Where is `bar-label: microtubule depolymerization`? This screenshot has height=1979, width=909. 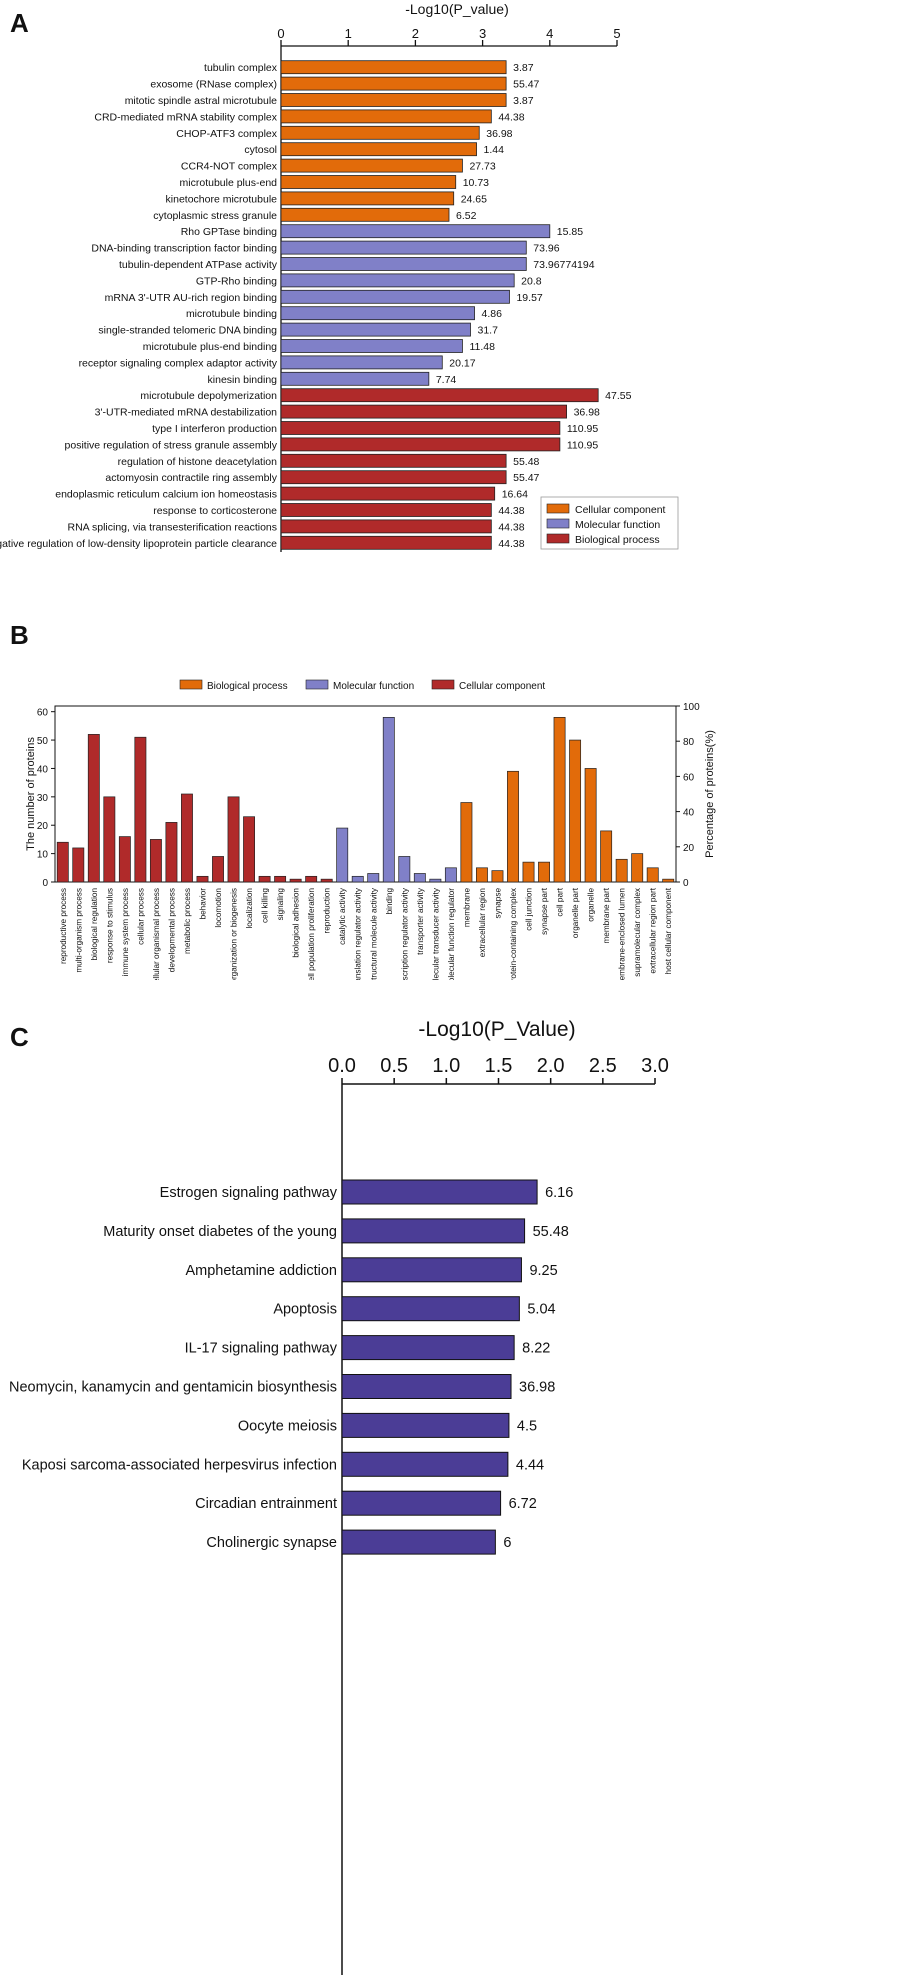 bar-label: microtubule depolymerization is located at coordinates (208, 396).